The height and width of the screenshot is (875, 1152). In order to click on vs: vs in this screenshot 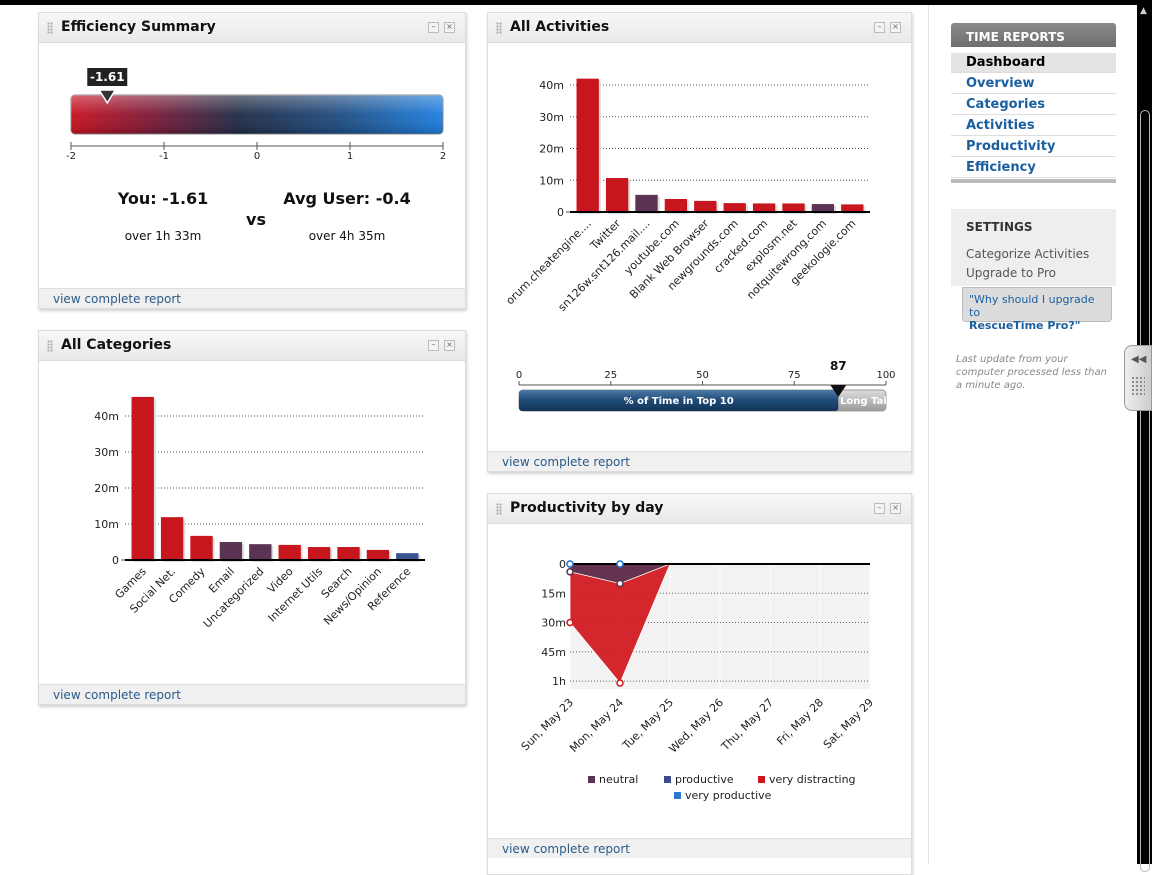, I will do `click(256, 219)`.